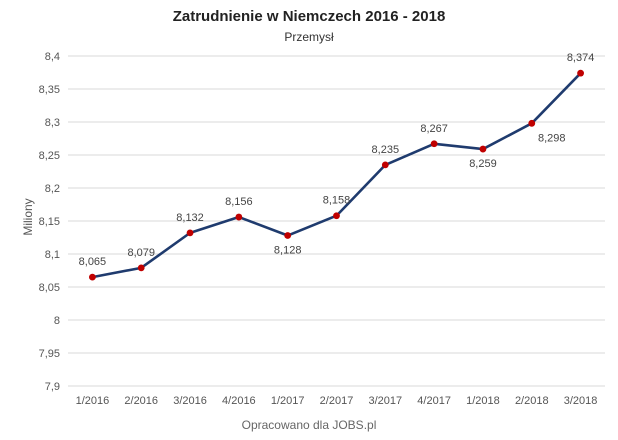 The width and height of the screenshot is (618, 440). I want to click on x-tick-label: 2/2018, so click(532, 401).